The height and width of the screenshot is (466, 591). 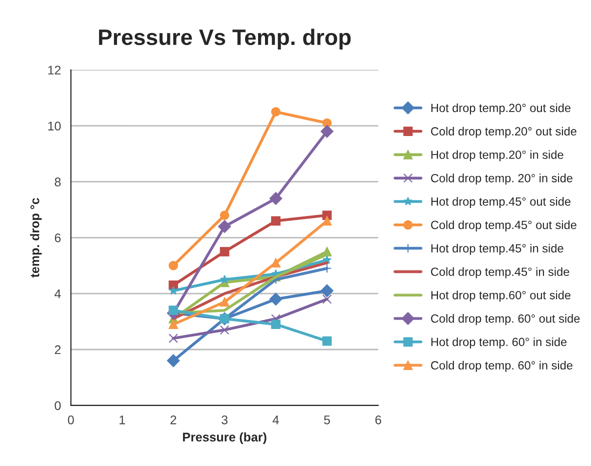 I want to click on y-tick-label: 0, so click(x=57, y=405).